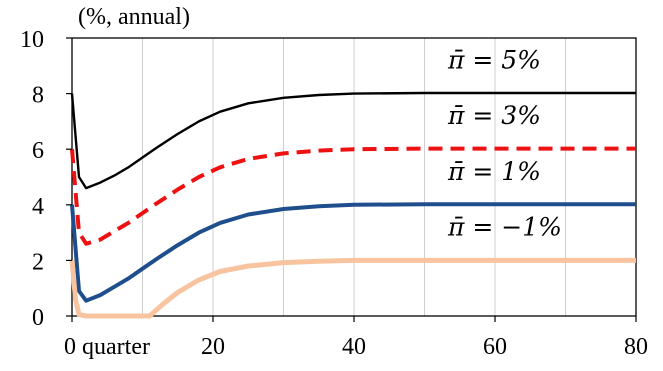  I want to click on y-tick-label: 6, so click(38, 151).